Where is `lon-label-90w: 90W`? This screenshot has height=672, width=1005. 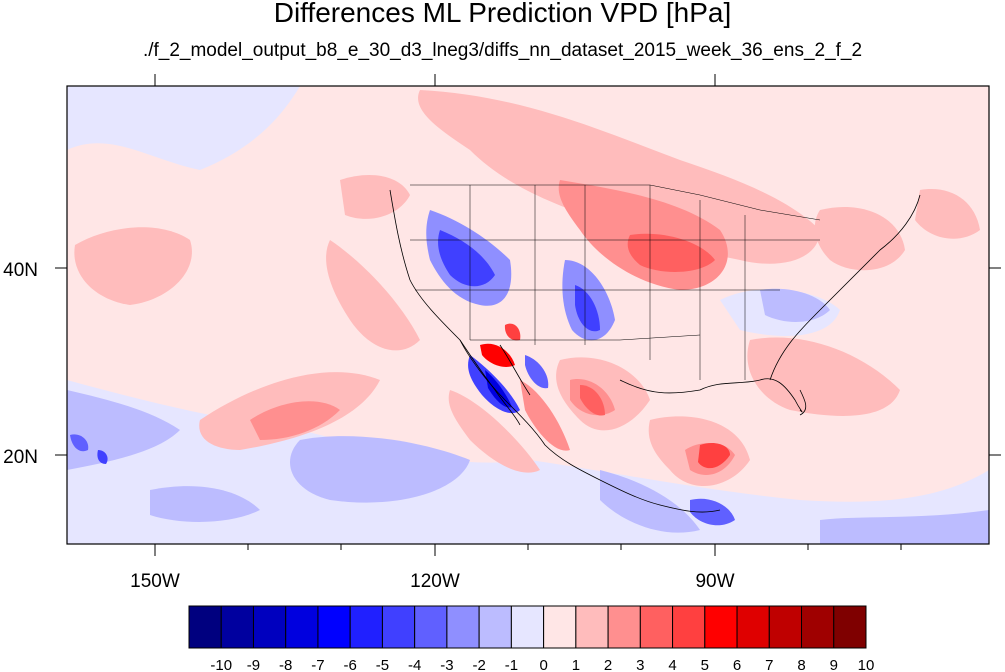 lon-label-90w: 90W is located at coordinates (714, 581).